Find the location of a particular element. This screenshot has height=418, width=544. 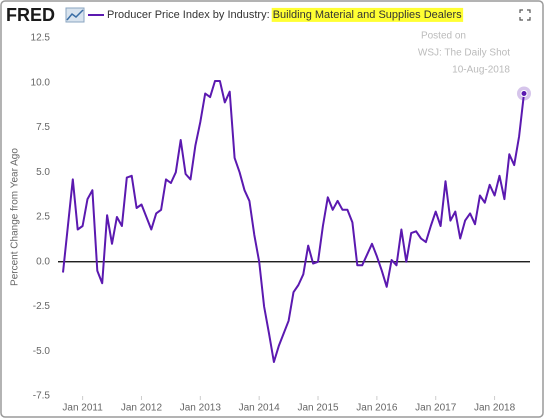

y-tick-label: 5.0 is located at coordinates (43, 172).